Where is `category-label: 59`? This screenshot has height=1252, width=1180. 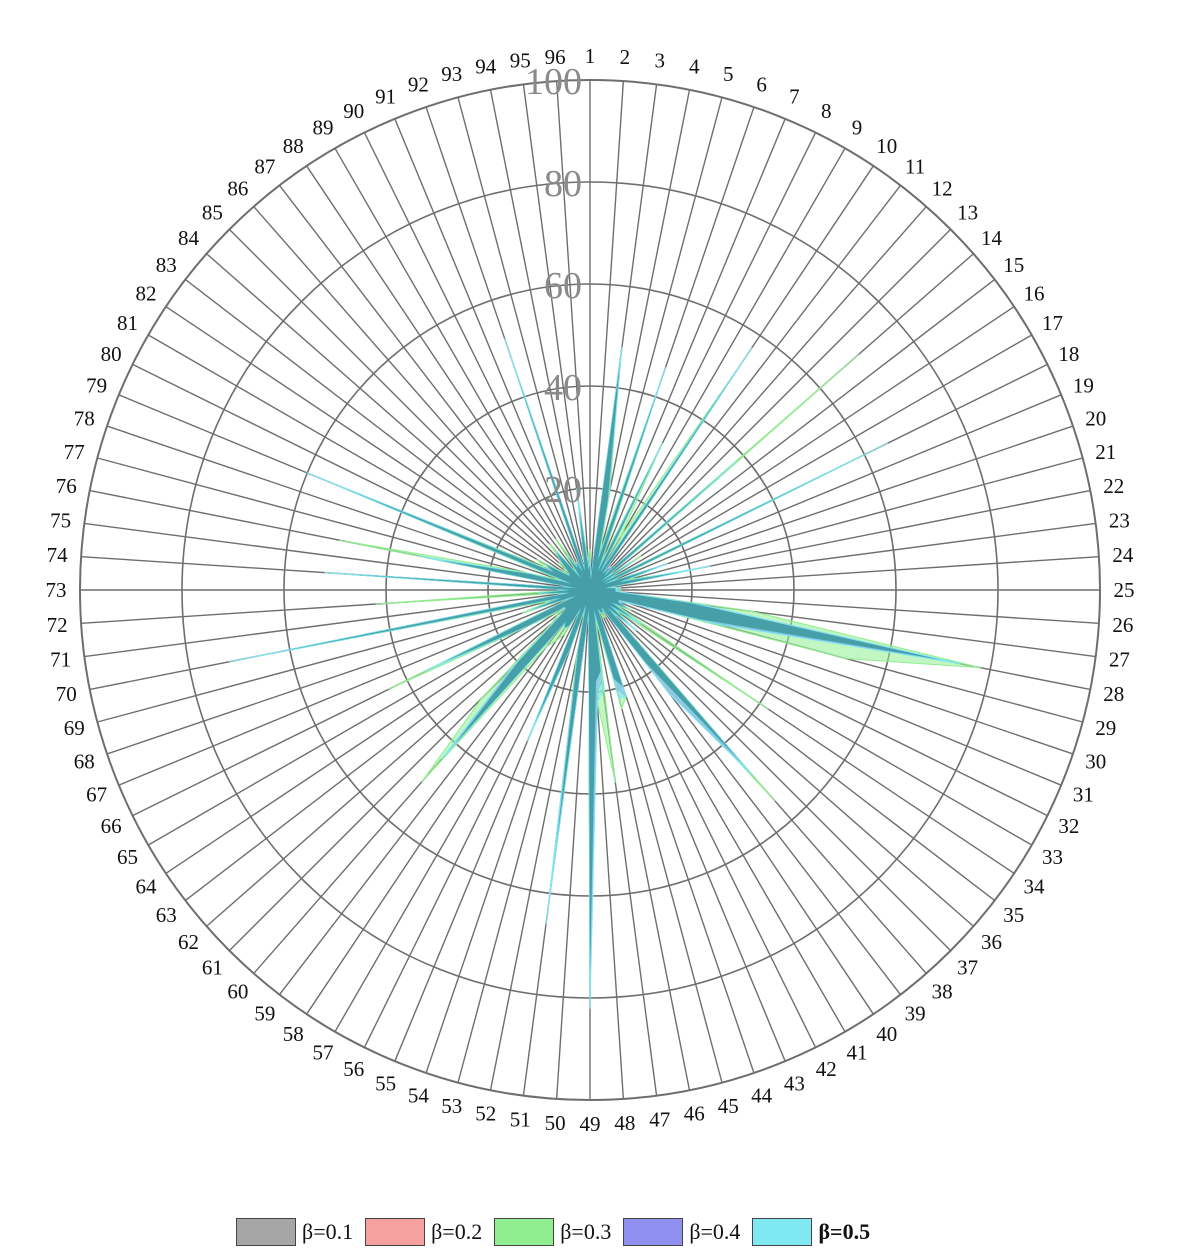 category-label: 59 is located at coordinates (264, 1014).